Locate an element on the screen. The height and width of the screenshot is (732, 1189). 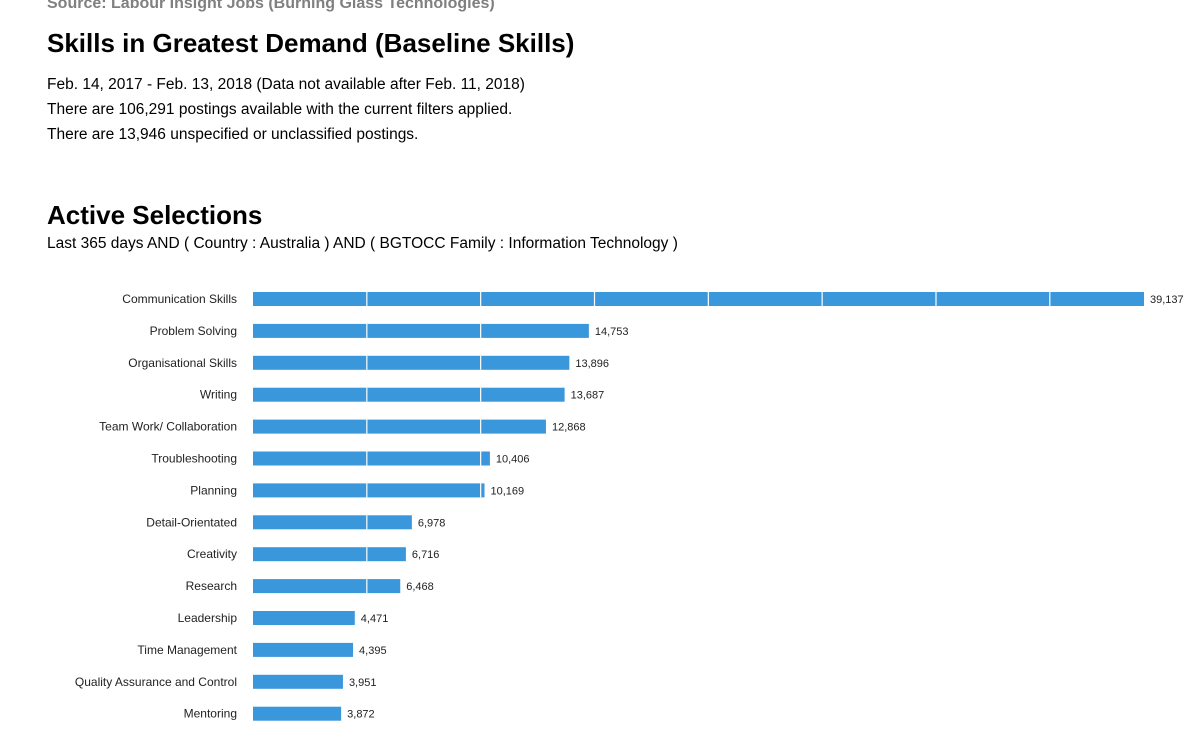
category-label: Team Work/ Collaboration is located at coordinates (168, 427).